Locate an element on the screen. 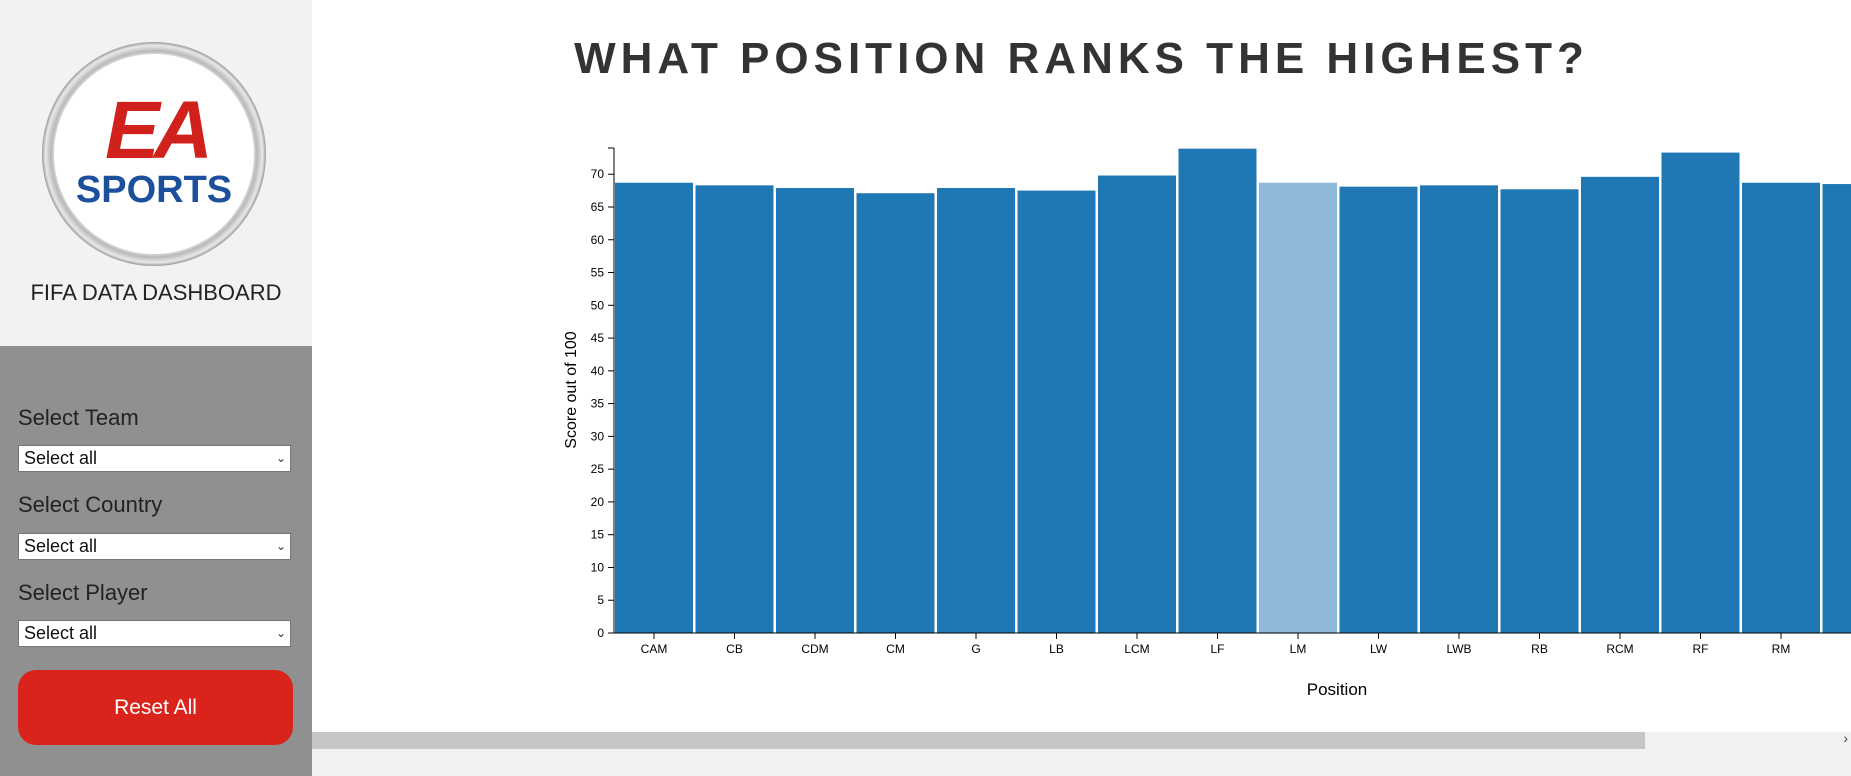 The width and height of the screenshot is (1851, 776). bar-LF is located at coordinates (1217, 391).